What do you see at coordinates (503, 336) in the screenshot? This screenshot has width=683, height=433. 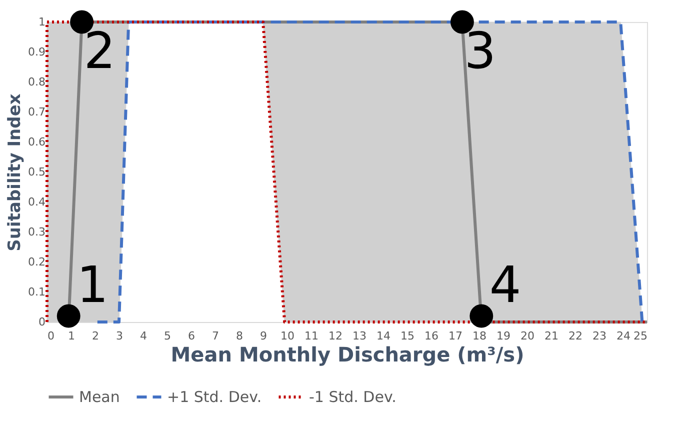 I see `x-tick-label: 19` at bounding box center [503, 336].